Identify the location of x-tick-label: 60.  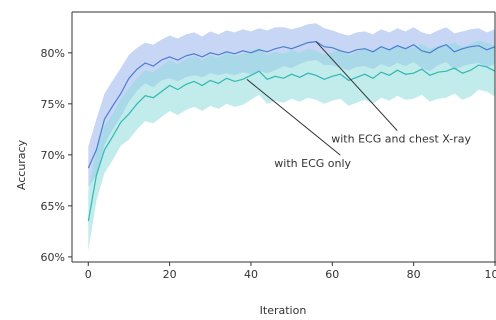
(332, 274).